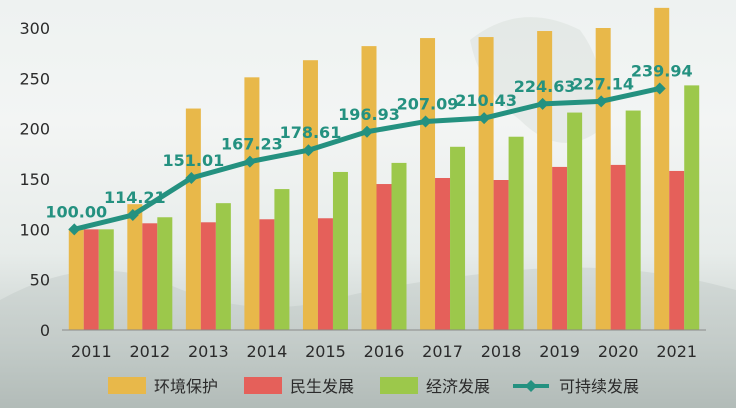 The image size is (736, 408). What do you see at coordinates (263, 385) in the screenshot?
I see `legend-livelihood-swatch` at bounding box center [263, 385].